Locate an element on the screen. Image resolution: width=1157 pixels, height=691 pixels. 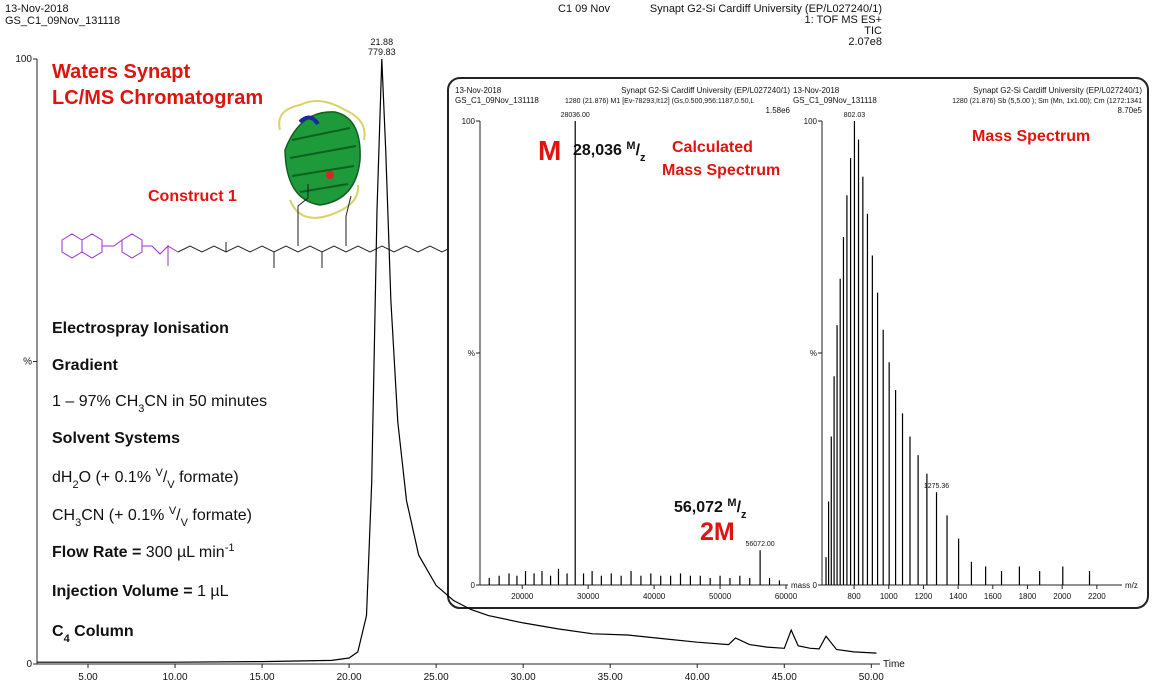
subscript: 2 is located at coordinates (75, 485).